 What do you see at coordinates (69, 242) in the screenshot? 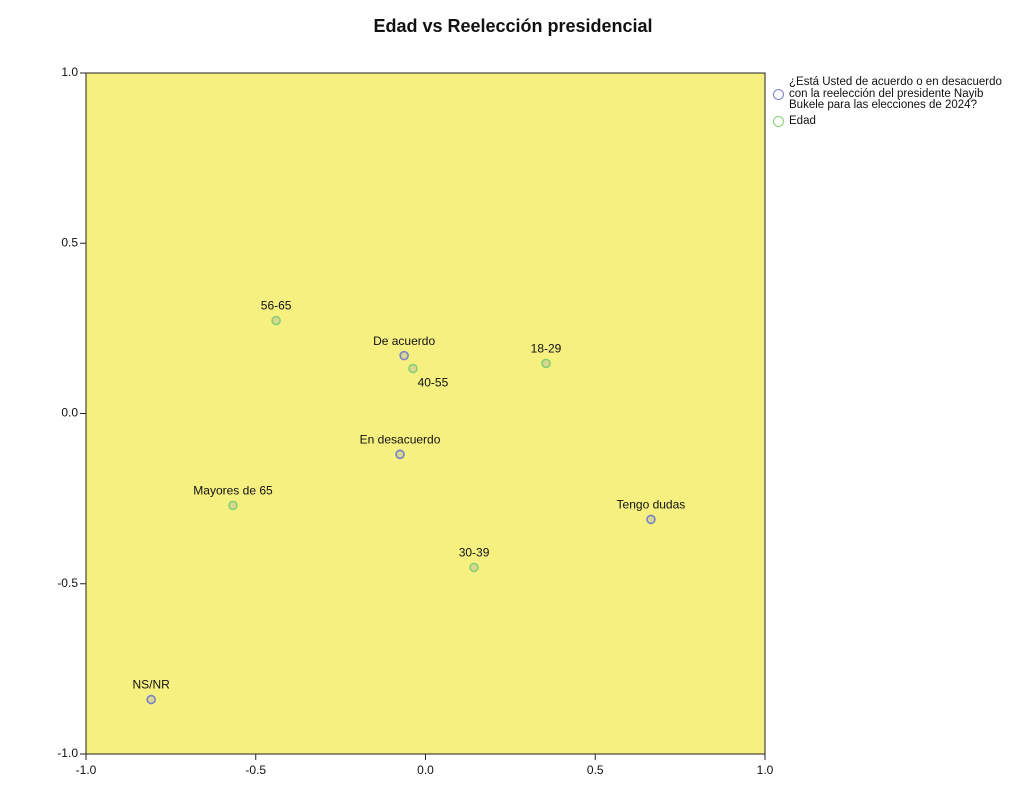
I see `y-tick-label: 0.5` at bounding box center [69, 242].